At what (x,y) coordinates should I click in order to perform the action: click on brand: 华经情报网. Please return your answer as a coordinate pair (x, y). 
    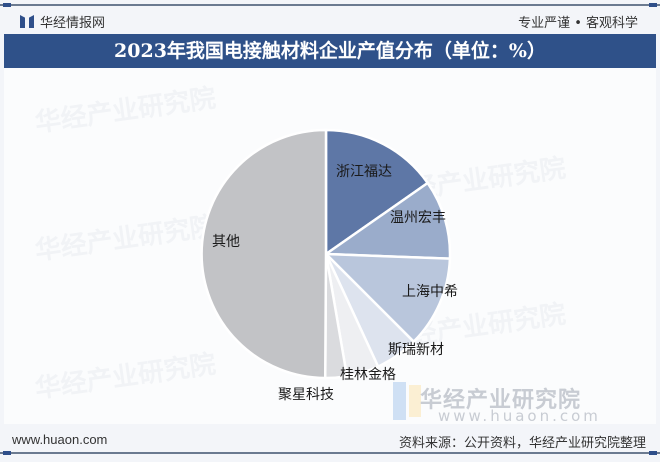
    Looking at the image, I should click on (62, 21).